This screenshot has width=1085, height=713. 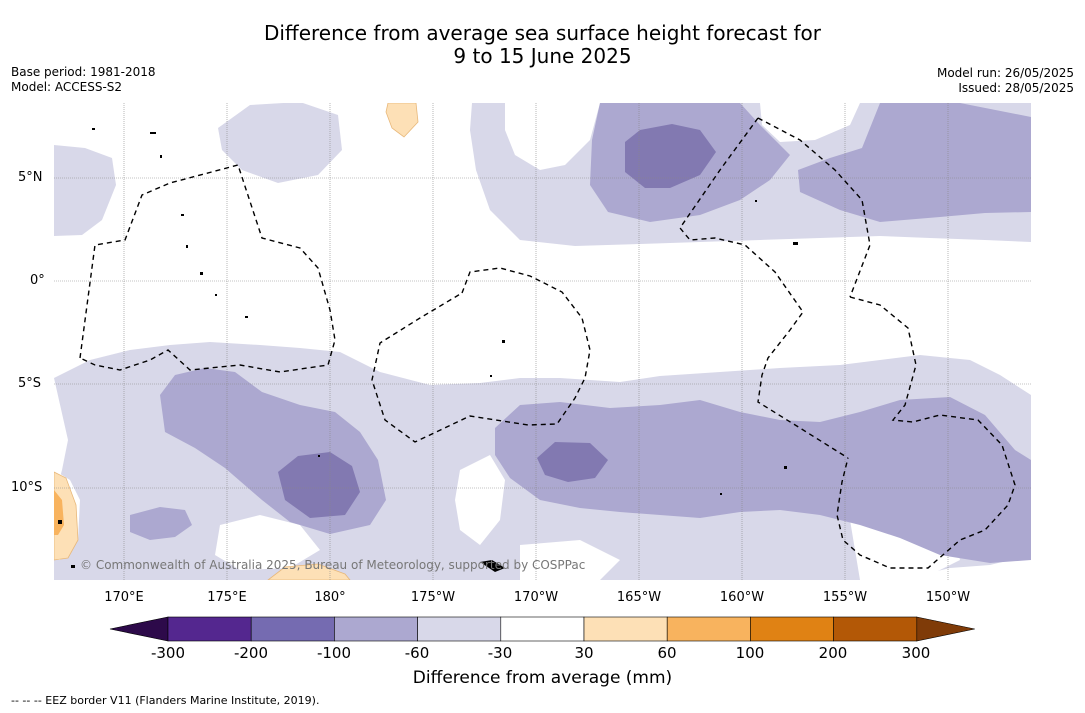 I want to click on eez-line-islands, so click(x=814, y=207).